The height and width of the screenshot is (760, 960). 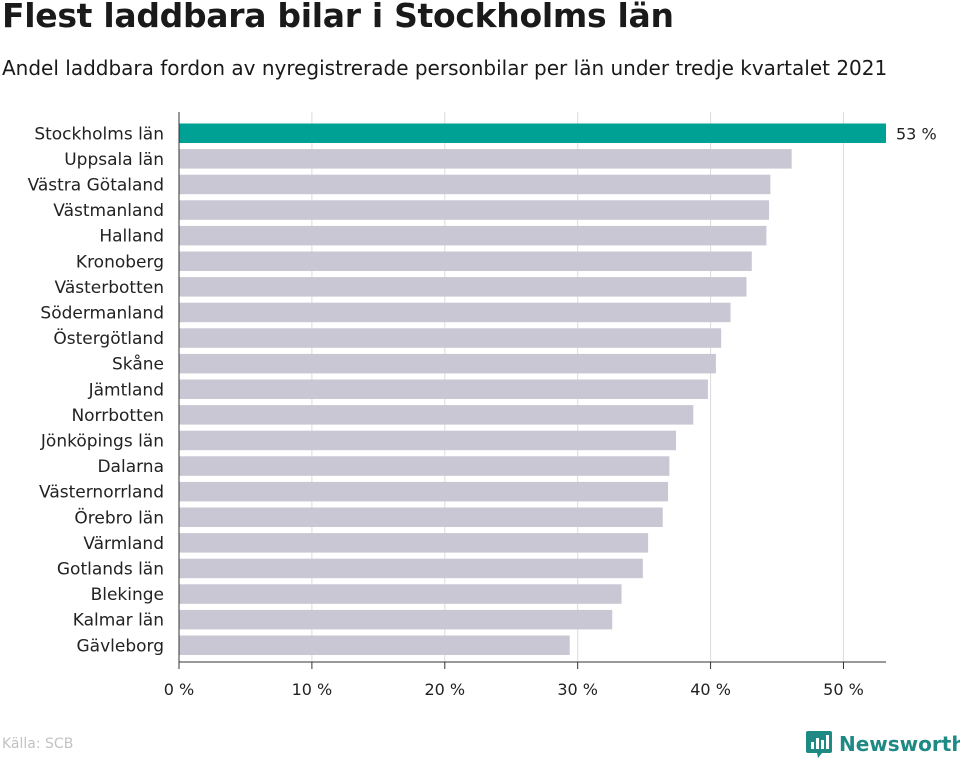 What do you see at coordinates (102, 313) in the screenshot?
I see `category-label: Södermanland` at bounding box center [102, 313].